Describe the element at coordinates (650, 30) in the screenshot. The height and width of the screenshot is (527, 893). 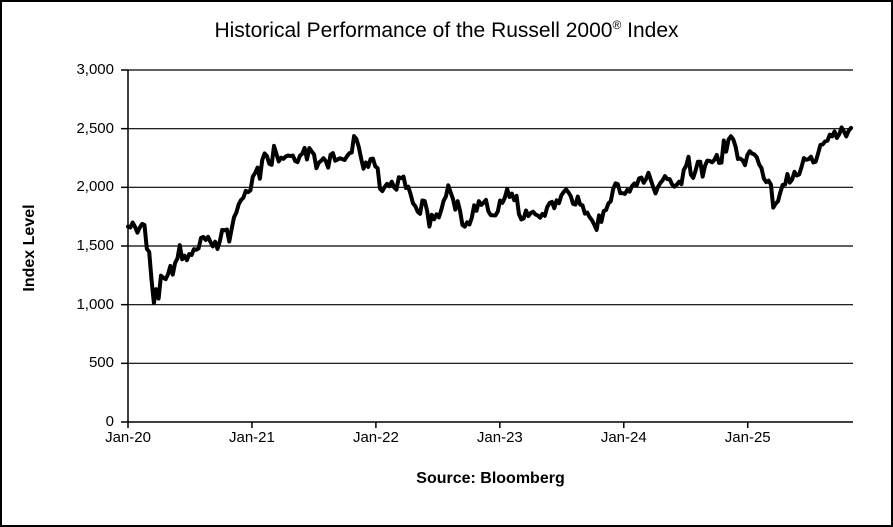
I see `chart-title-suffix: Index` at that location.